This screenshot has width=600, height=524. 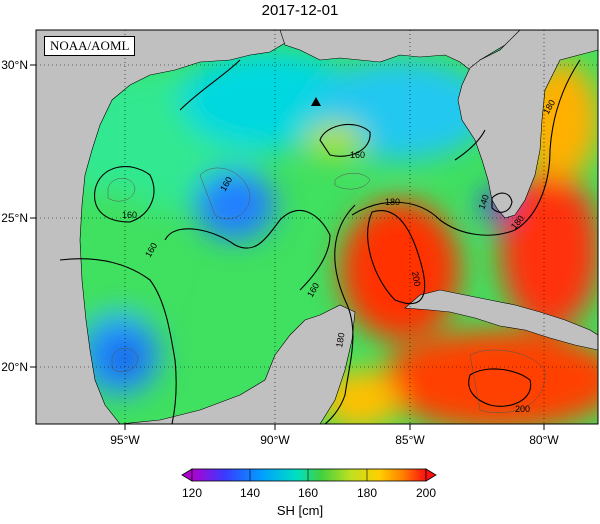 What do you see at coordinates (309, 475) in the screenshot?
I see `colorbar-bar` at bounding box center [309, 475].